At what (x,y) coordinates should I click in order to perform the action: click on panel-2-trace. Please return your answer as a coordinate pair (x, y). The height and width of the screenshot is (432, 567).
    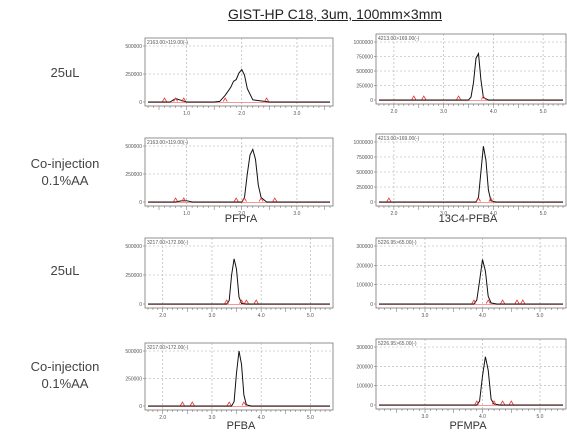
    Looking at the image, I should click on (471, 76).